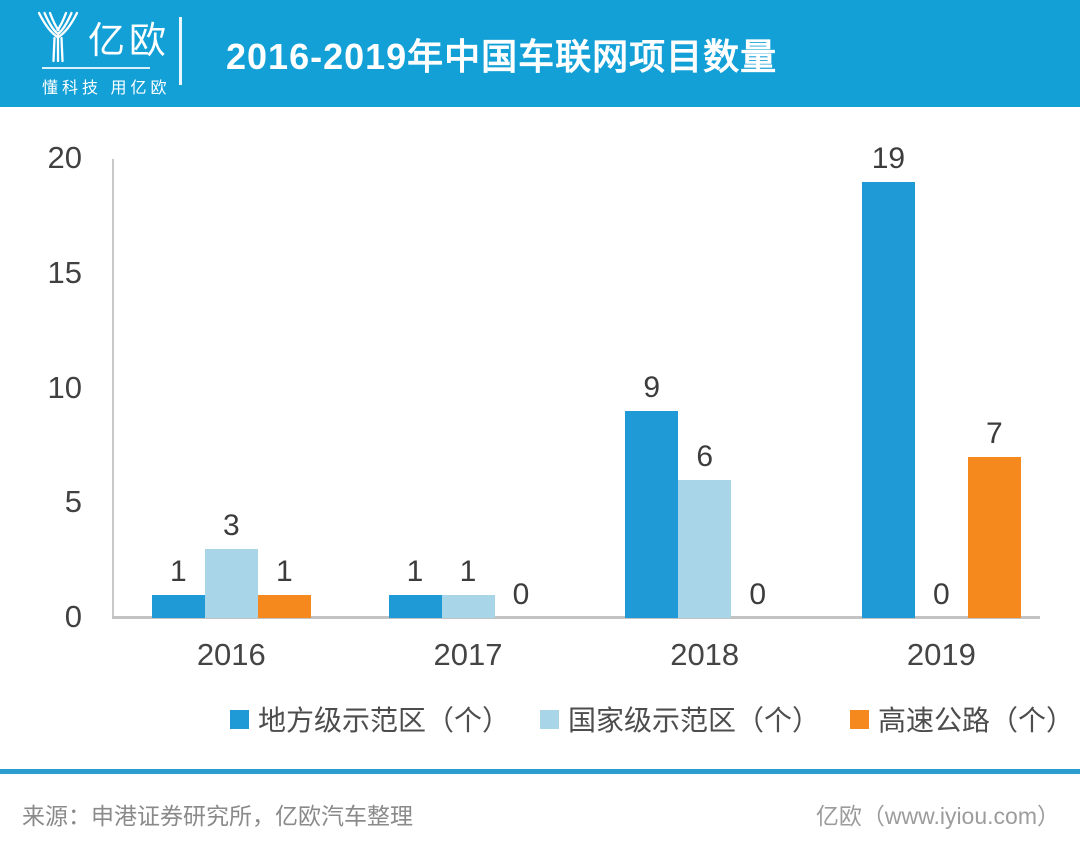  Describe the element at coordinates (129, 40) in the screenshot. I see `logo-wordmark: 亿欧` at that location.